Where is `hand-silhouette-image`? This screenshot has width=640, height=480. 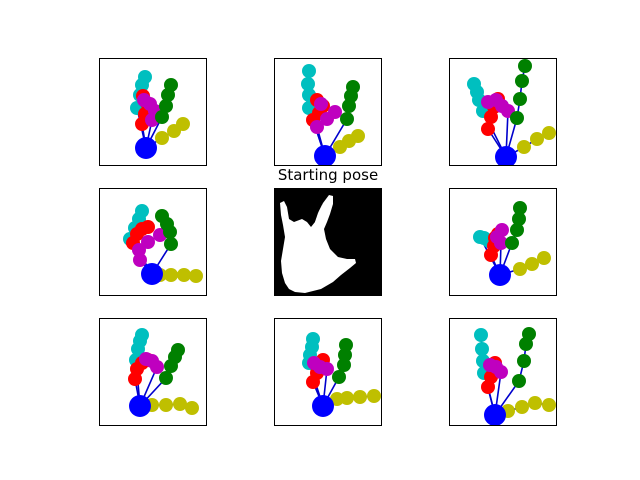
hand-silhouette-image is located at coordinates (328, 242).